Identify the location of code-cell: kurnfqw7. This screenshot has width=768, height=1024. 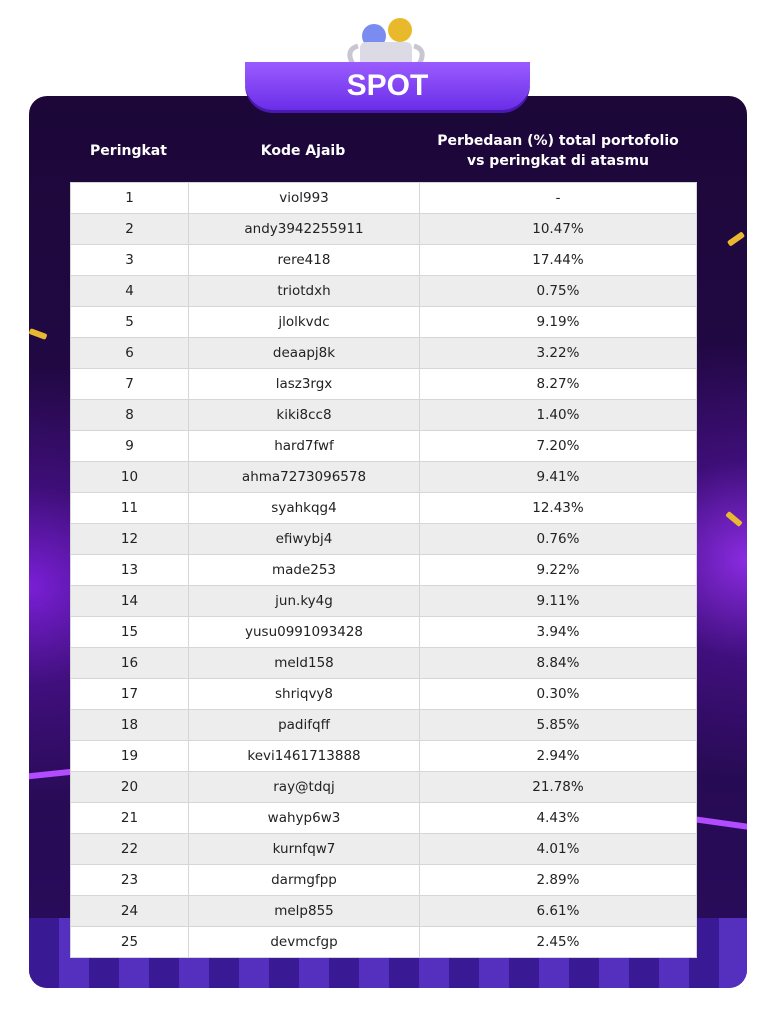
(304, 849).